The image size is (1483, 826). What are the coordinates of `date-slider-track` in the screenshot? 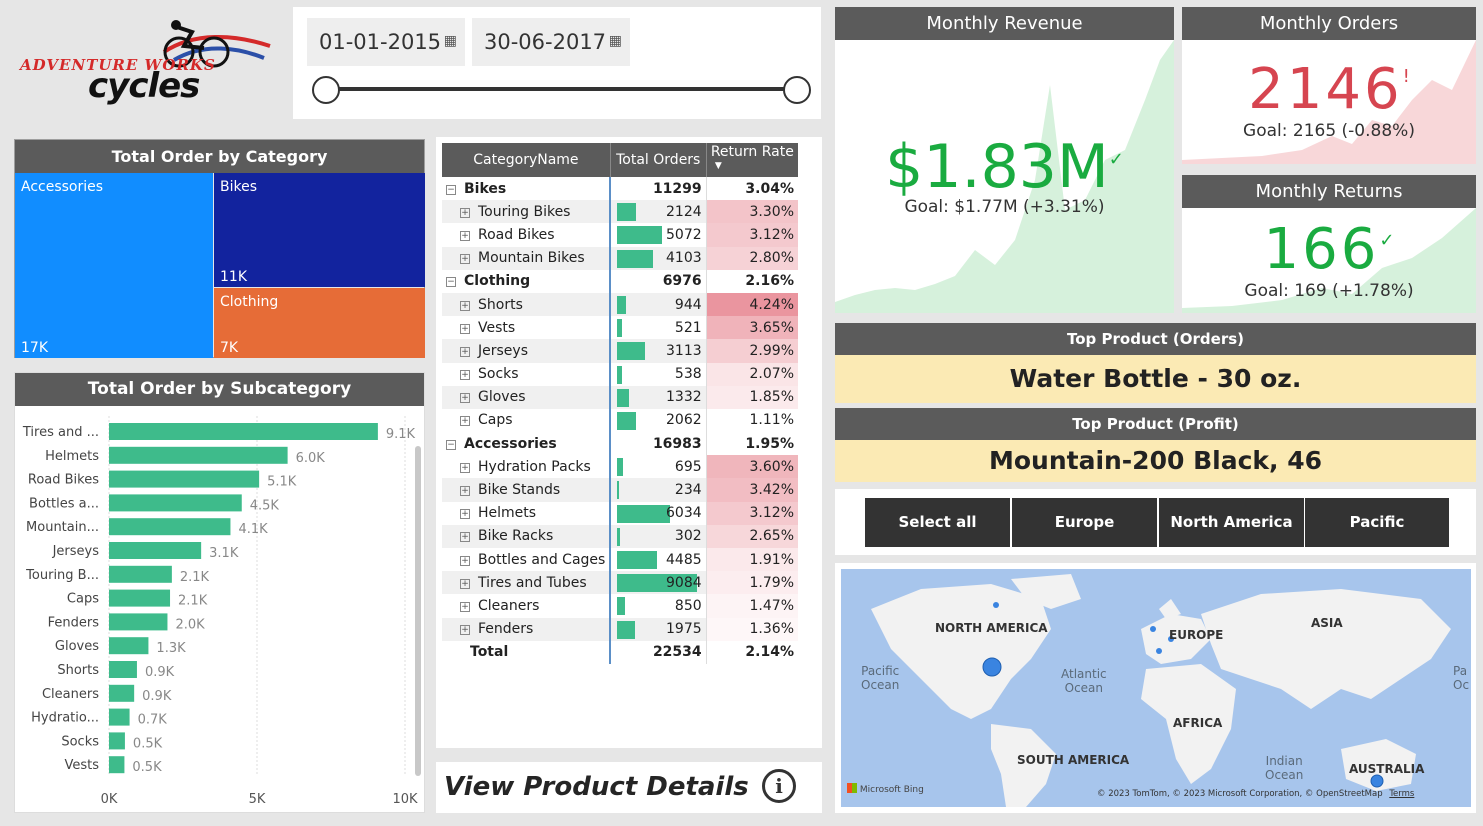 It's located at (563, 89).